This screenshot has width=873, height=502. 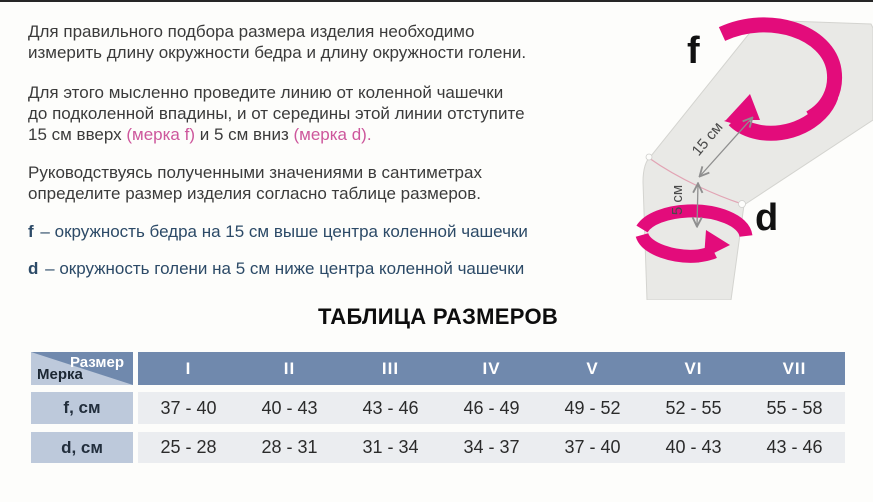 I want to click on cell-d-3: 31 - 34, so click(x=390, y=447).